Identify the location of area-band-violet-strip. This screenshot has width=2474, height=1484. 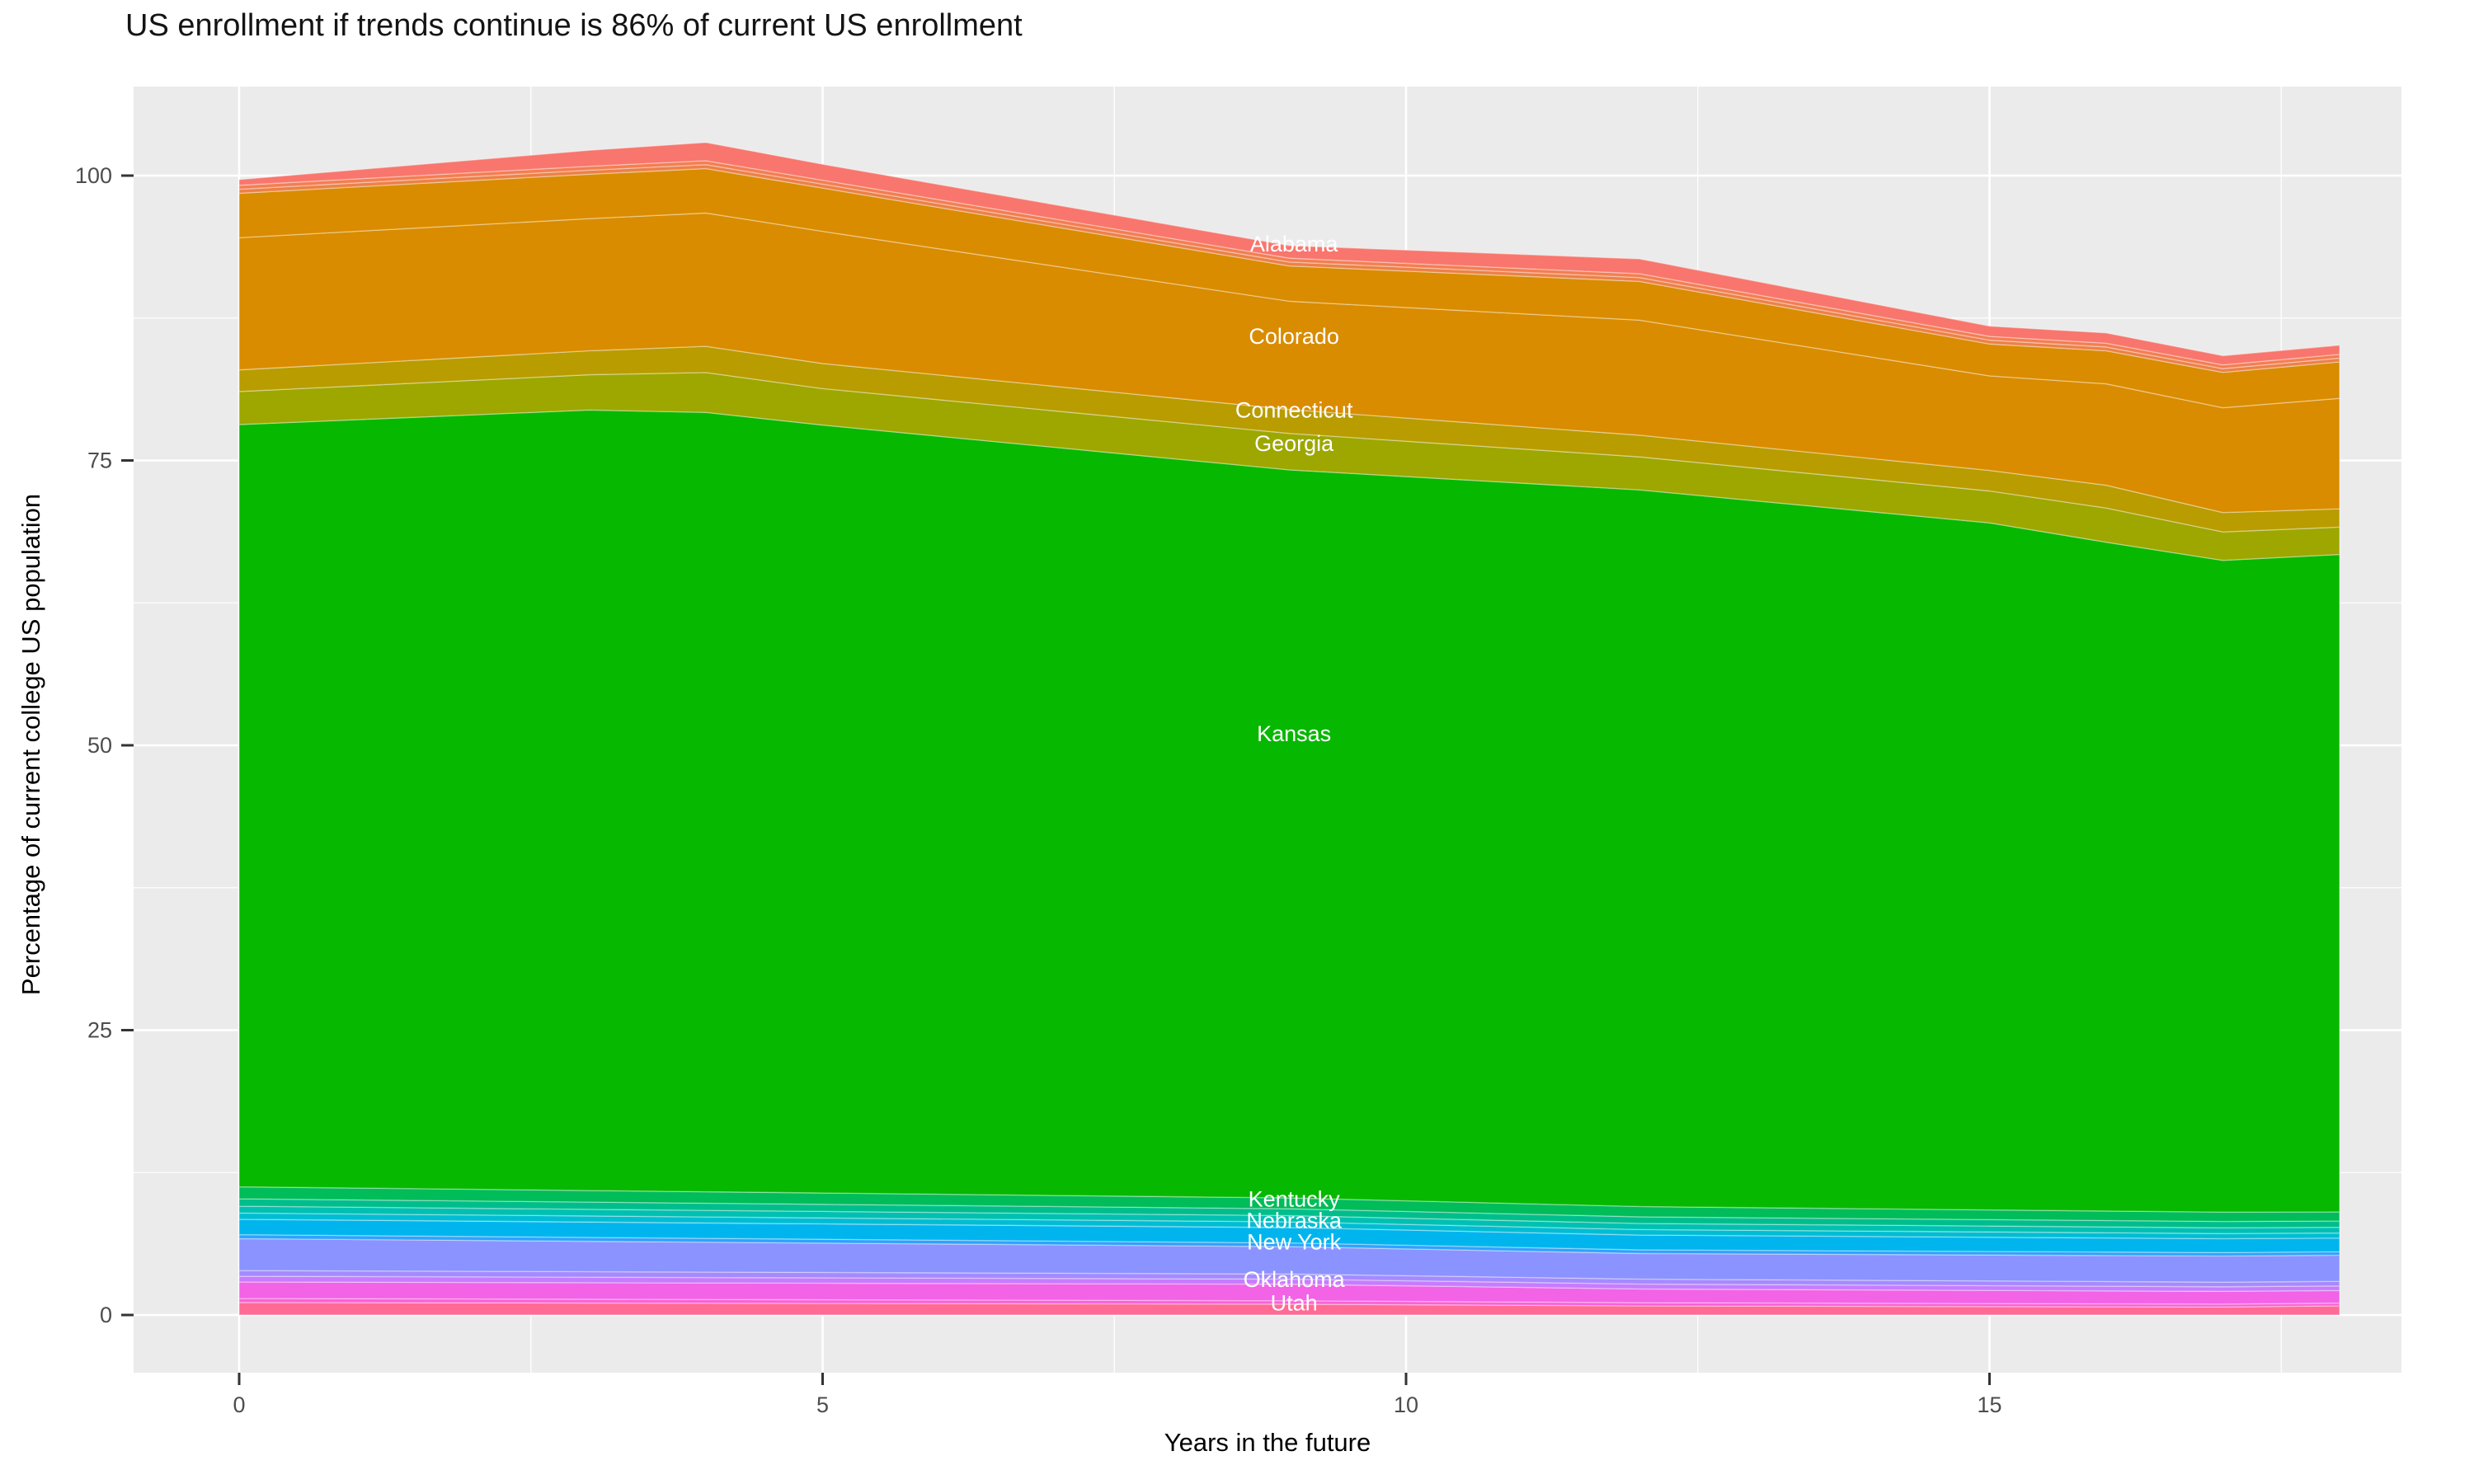
(1289, 1279).